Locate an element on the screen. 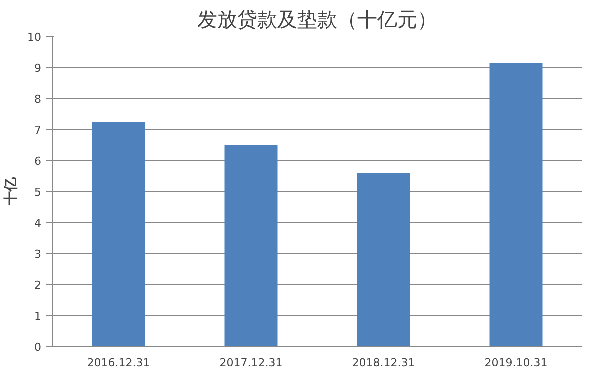 This screenshot has height=369, width=596. y-tick-label: 10 is located at coordinates (35, 37).